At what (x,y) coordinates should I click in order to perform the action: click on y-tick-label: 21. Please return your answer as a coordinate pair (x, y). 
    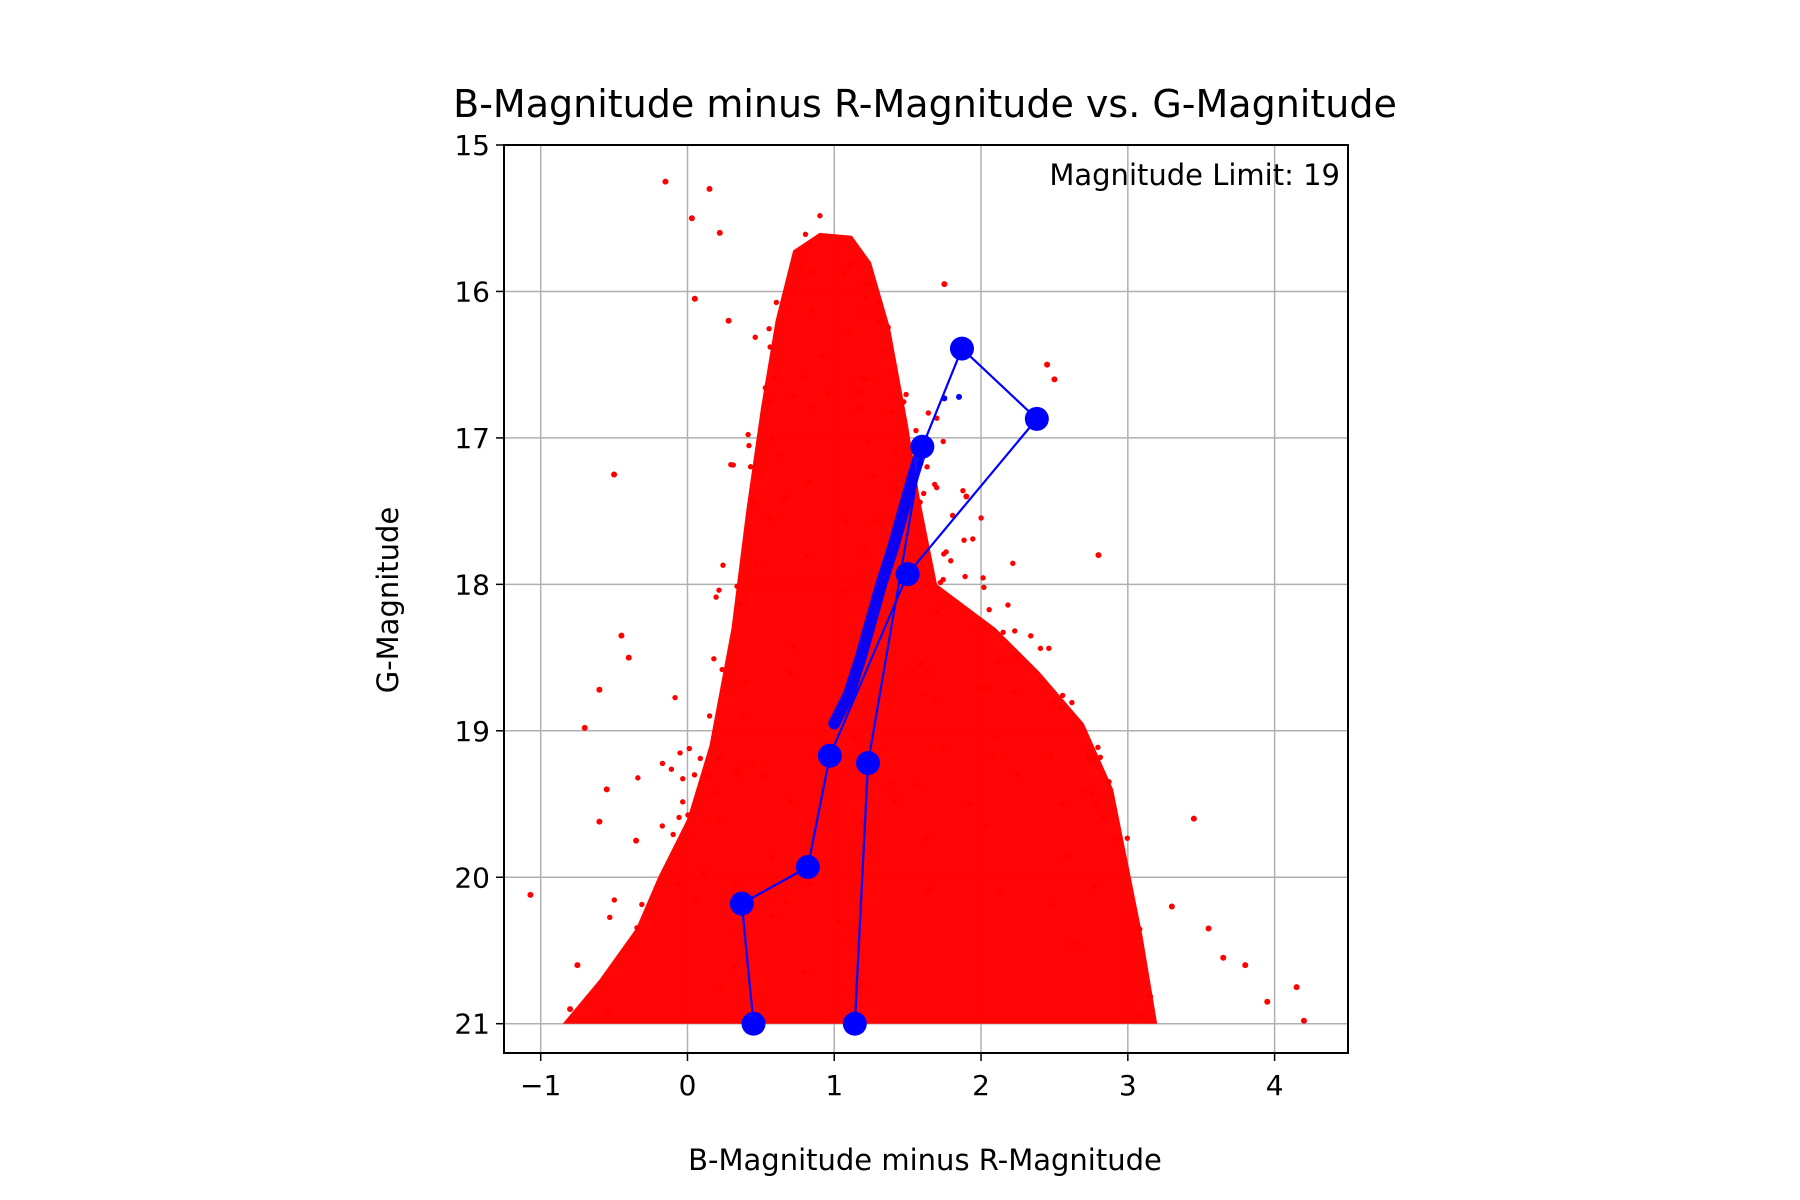
    Looking at the image, I should click on (472, 1024).